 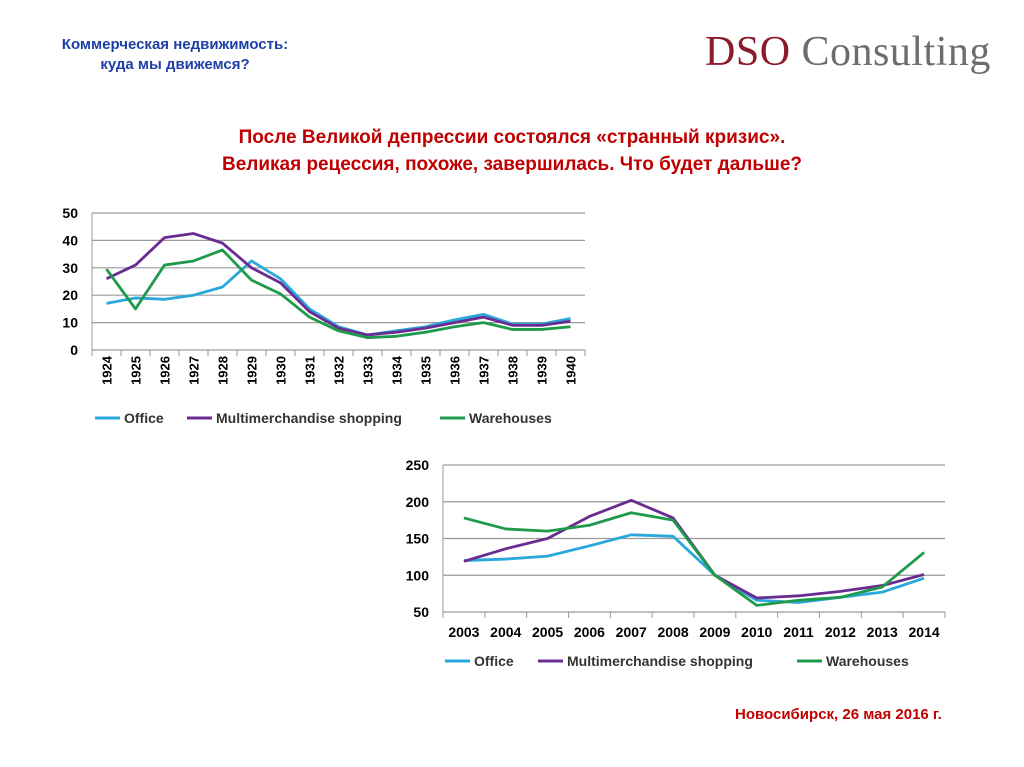 What do you see at coordinates (70, 268) in the screenshot?
I see `y-tick-label: 30` at bounding box center [70, 268].